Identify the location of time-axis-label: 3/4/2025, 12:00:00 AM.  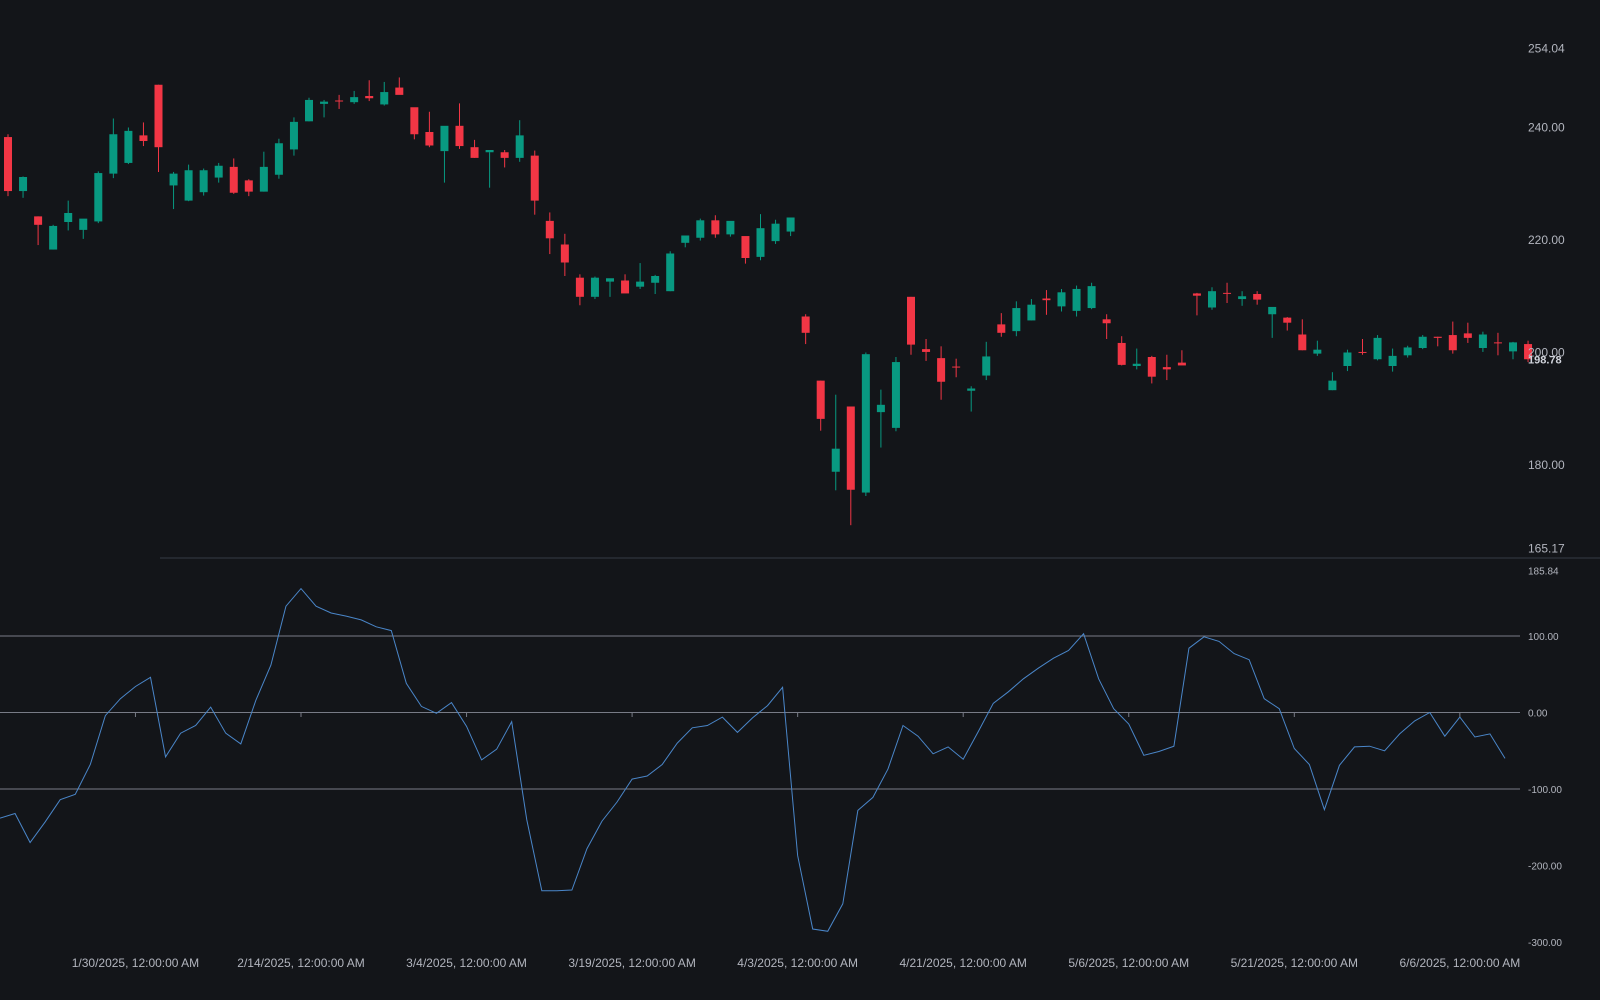
(466, 963).